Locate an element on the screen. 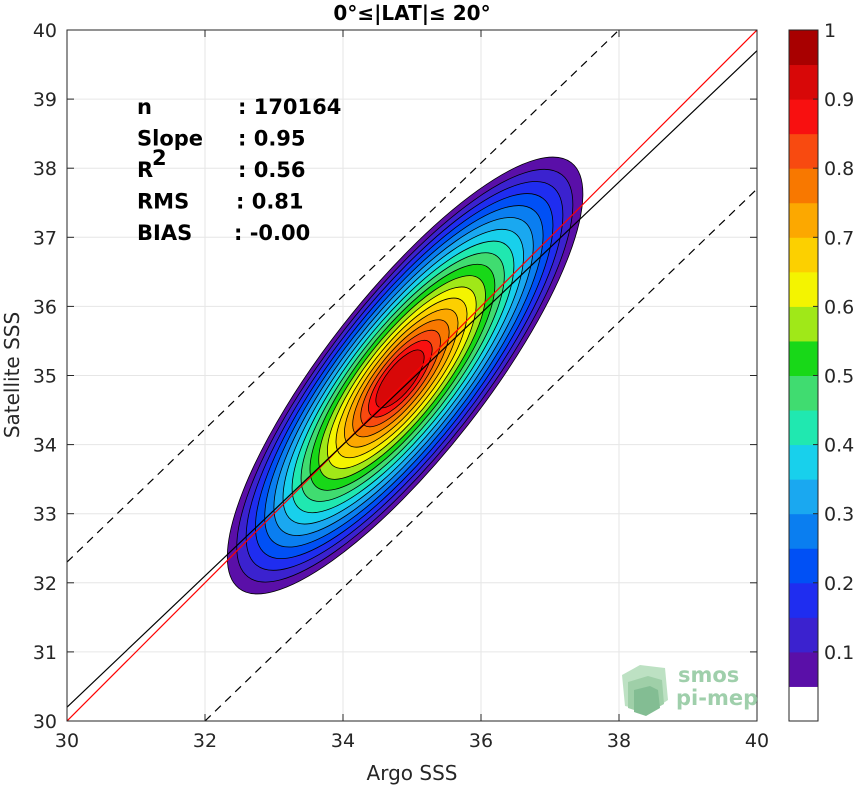 This screenshot has width=856, height=788. smos-pimep-logo: smos pi-mep is located at coordinates (690, 689).